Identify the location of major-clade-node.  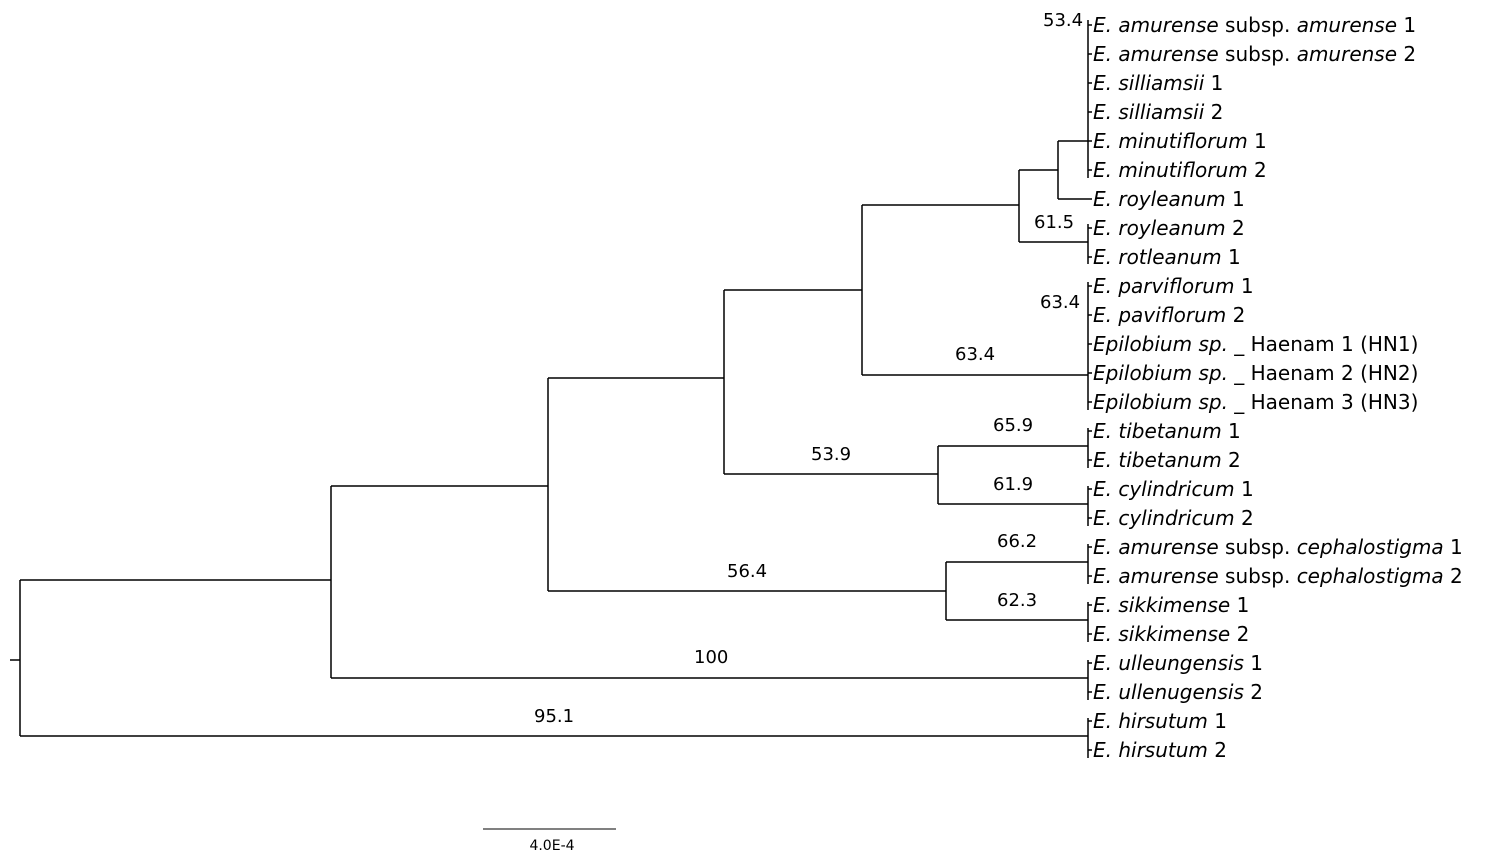
(746, 484).